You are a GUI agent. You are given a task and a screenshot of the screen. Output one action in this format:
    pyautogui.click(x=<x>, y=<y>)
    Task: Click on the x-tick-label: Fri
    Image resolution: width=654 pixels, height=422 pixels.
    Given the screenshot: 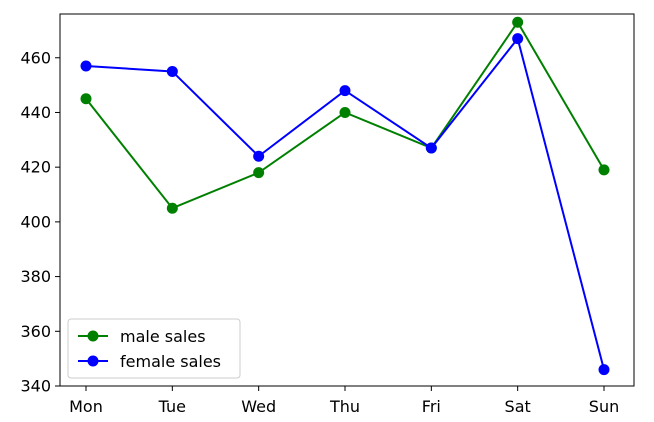 What is the action you would take?
    pyautogui.click(x=431, y=406)
    